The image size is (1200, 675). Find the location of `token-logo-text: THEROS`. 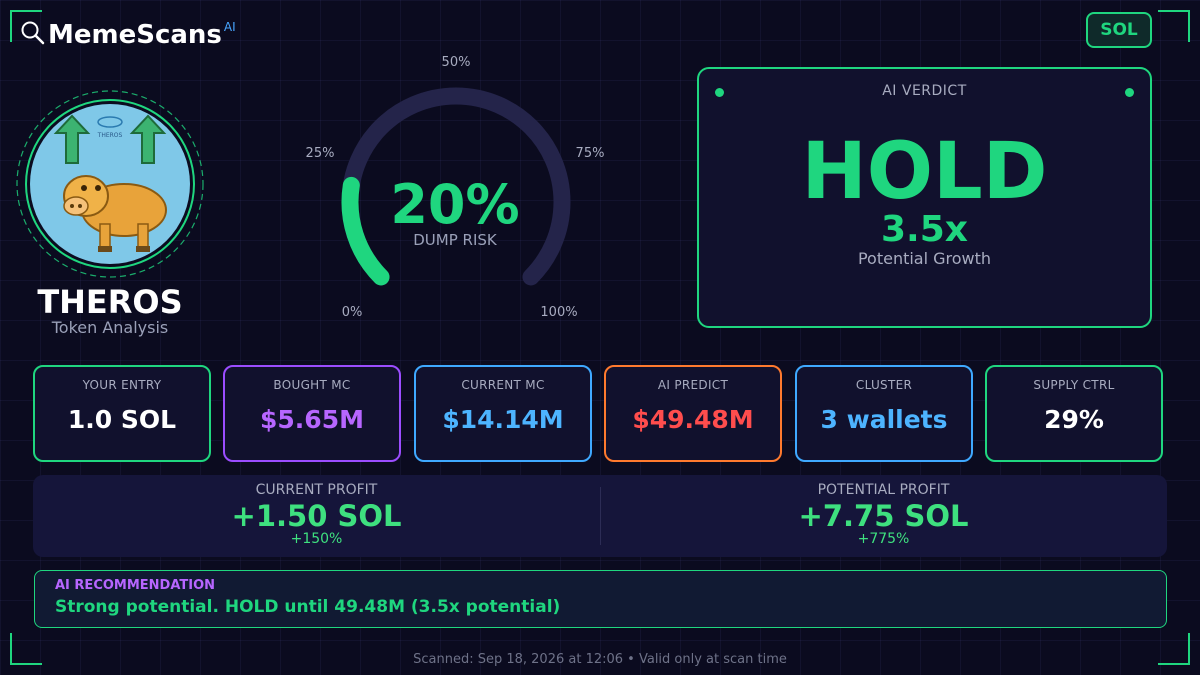

token-logo-text: THEROS is located at coordinates (110, 135).